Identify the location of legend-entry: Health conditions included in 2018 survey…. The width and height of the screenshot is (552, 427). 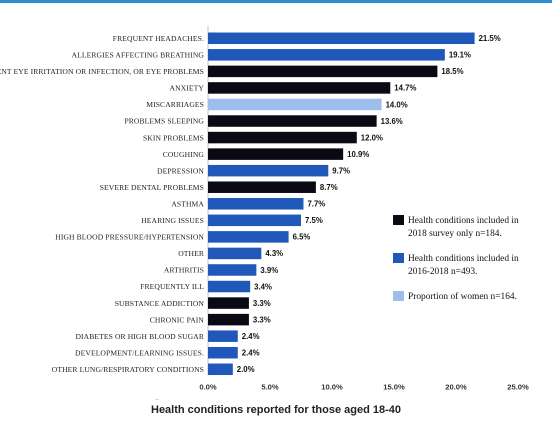
(463, 227).